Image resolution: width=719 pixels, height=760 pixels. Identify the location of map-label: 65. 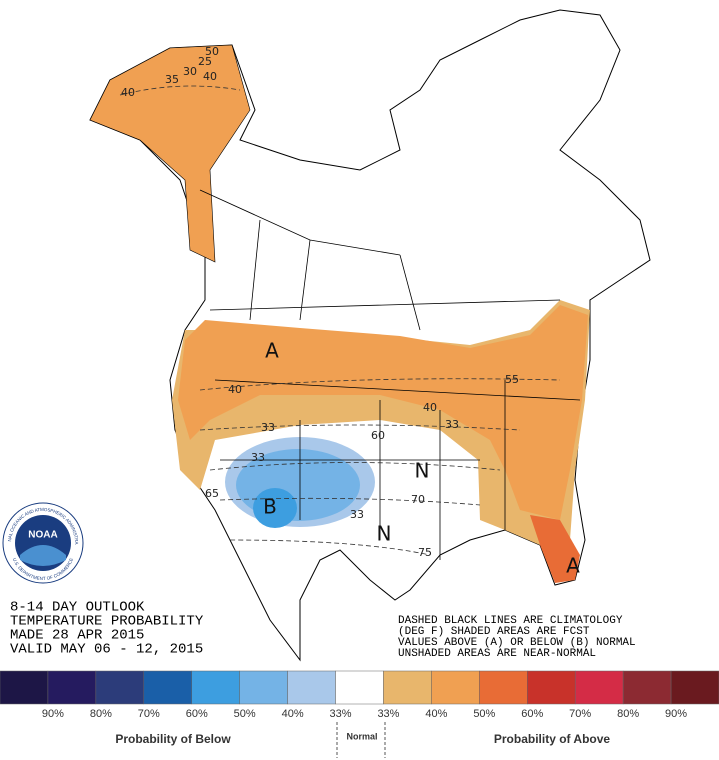
(212, 493).